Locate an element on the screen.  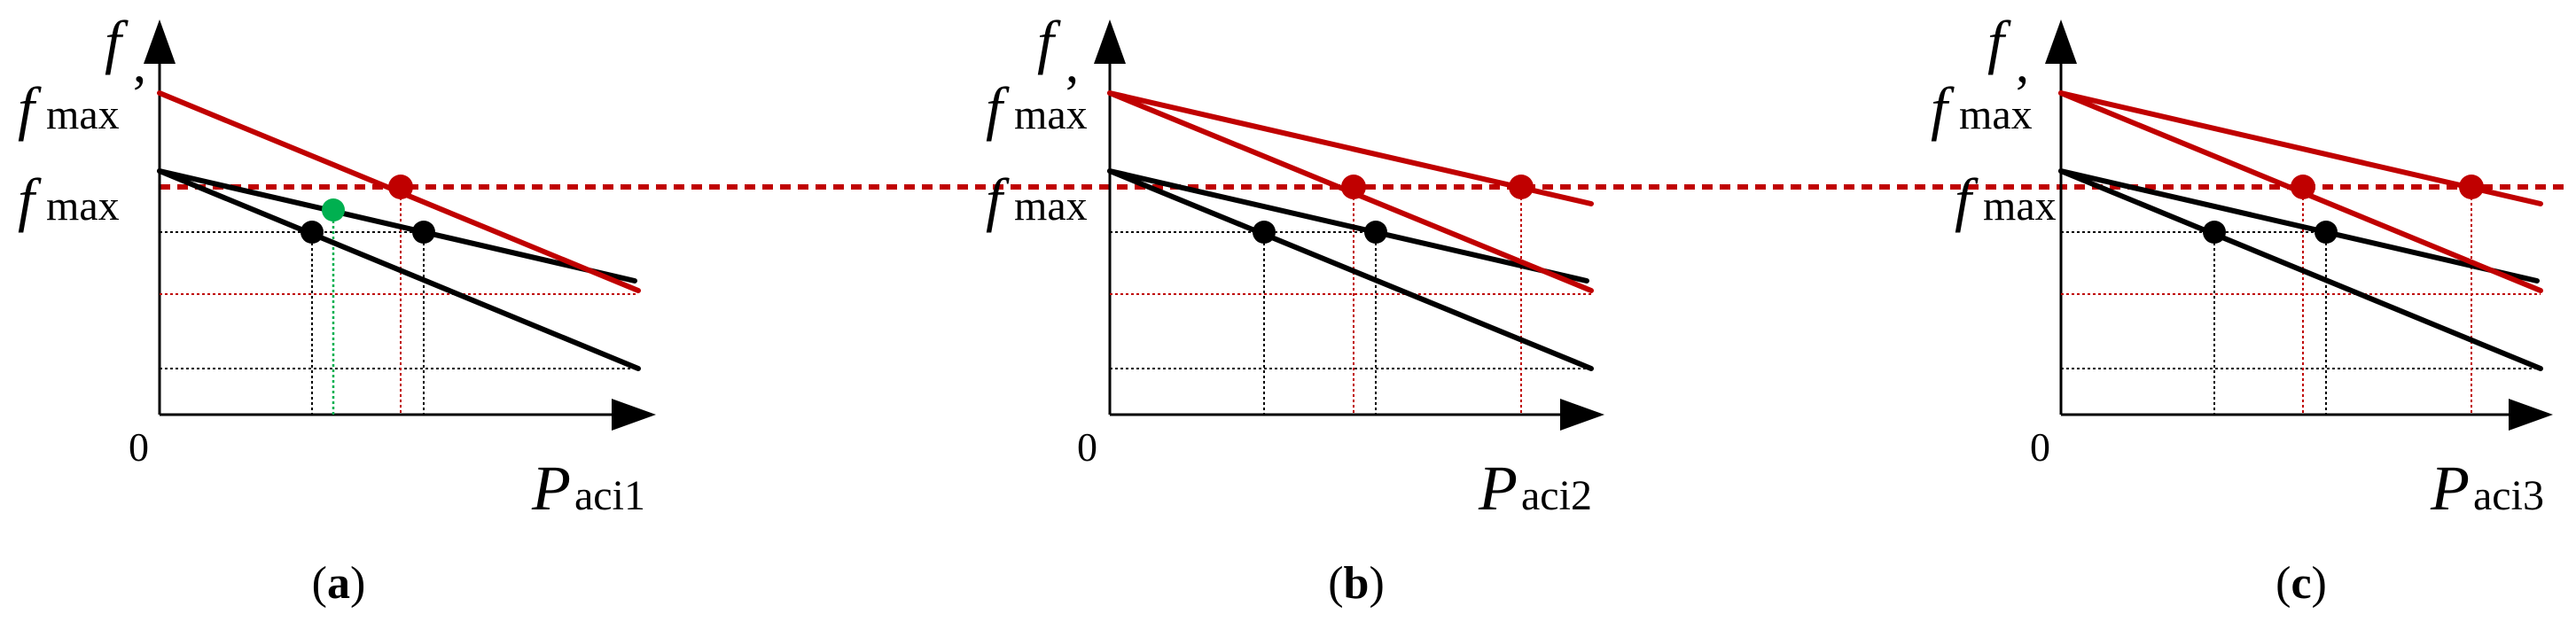
panel-b-caption-close: ) is located at coordinates (1376, 583).